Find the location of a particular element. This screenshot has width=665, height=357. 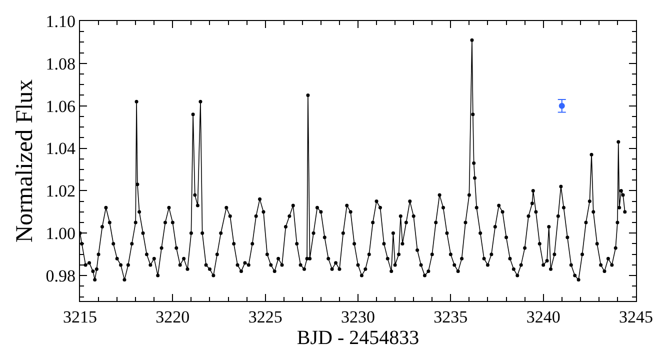

x-tick-label: 3215 is located at coordinates (80, 317).